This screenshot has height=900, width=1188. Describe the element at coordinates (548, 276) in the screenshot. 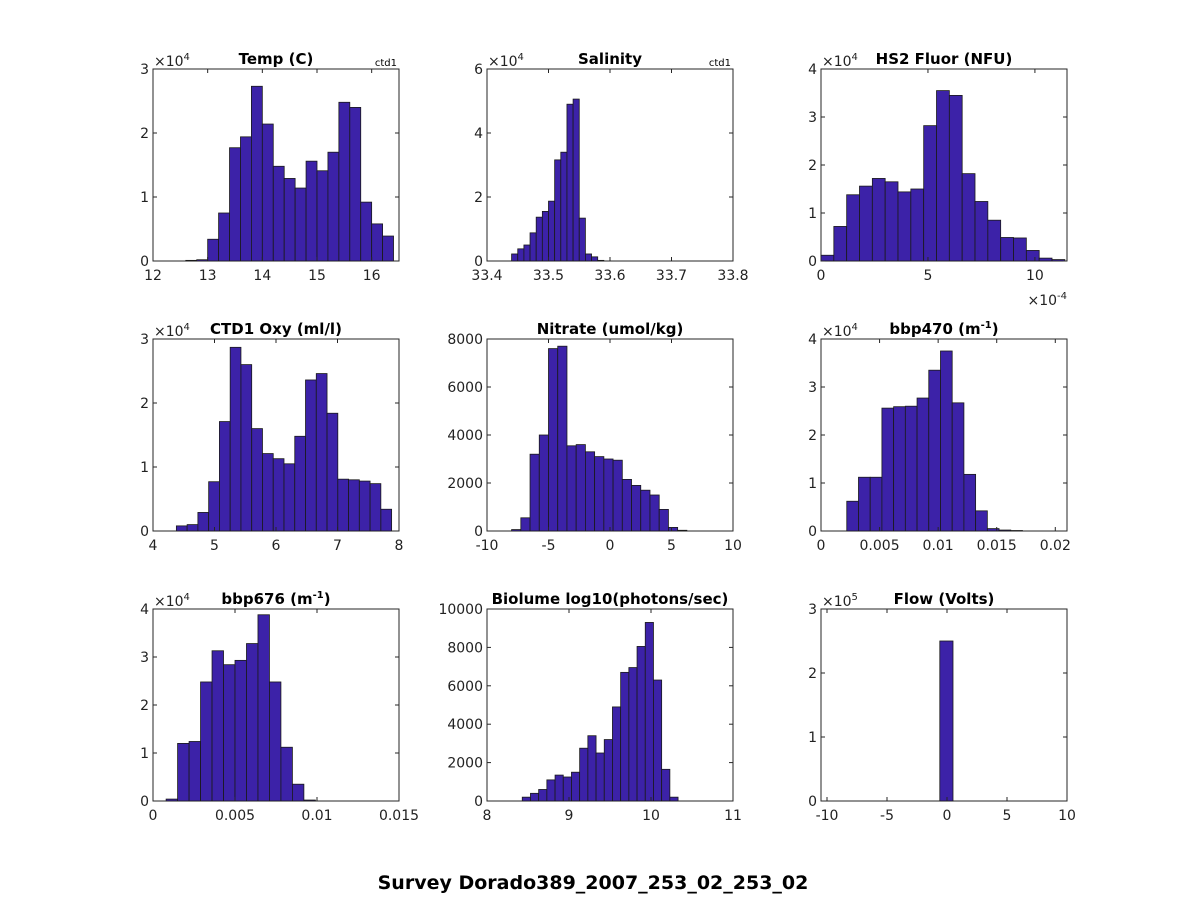

I see `x-tick-label: 33.5` at that location.